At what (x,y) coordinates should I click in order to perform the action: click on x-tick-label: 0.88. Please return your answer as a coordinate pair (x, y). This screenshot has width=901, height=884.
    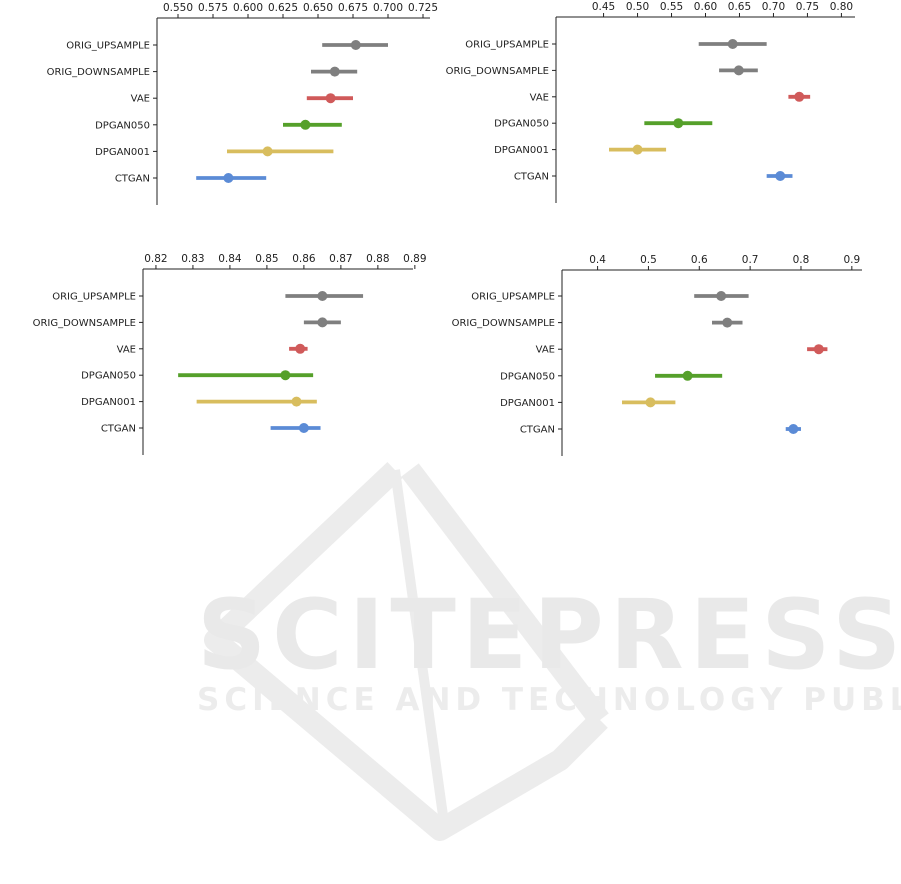
    Looking at the image, I should click on (377, 259).